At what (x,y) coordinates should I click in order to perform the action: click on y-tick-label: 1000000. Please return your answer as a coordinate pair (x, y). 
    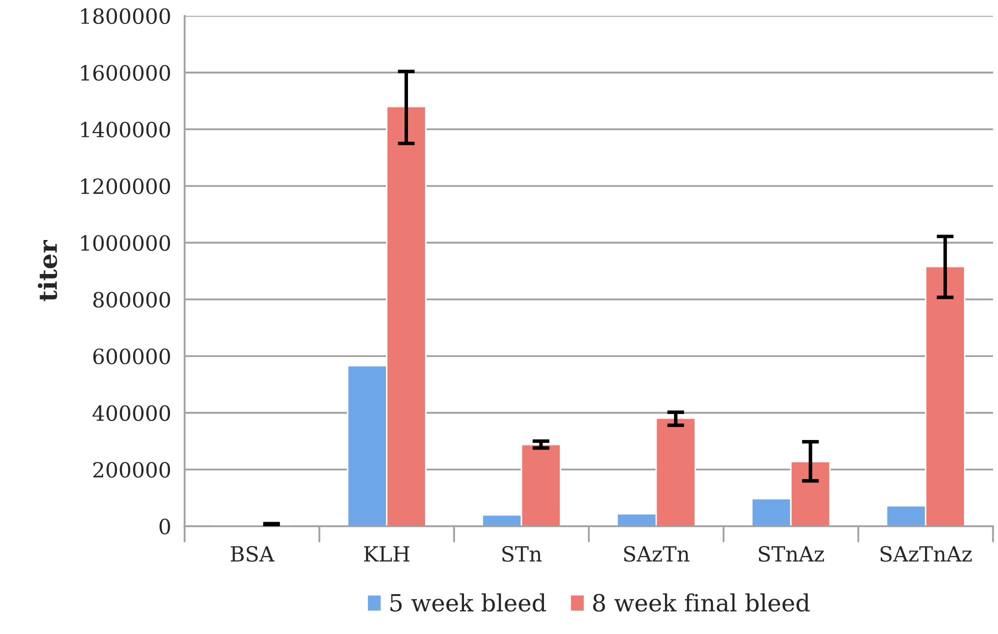
    Looking at the image, I should click on (125, 243).